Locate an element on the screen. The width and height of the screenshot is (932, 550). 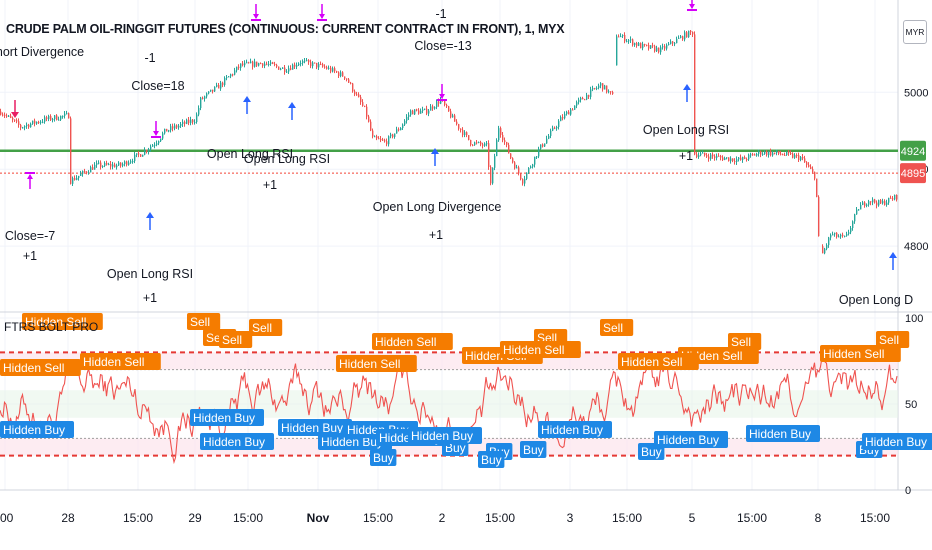
currency-badge: MYR is located at coordinates (915, 32).